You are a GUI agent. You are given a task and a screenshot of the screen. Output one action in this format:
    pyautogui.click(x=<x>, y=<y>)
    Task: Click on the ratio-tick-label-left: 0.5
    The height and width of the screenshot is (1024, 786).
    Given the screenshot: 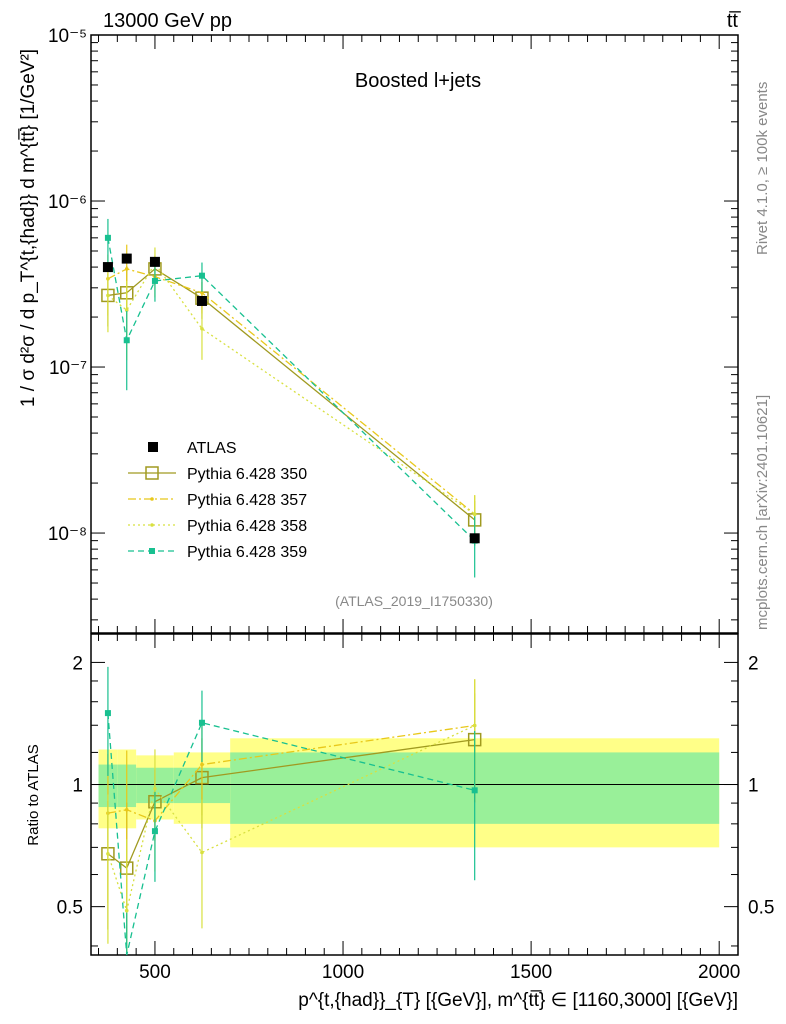 What is the action you would take?
    pyautogui.click(x=70, y=908)
    